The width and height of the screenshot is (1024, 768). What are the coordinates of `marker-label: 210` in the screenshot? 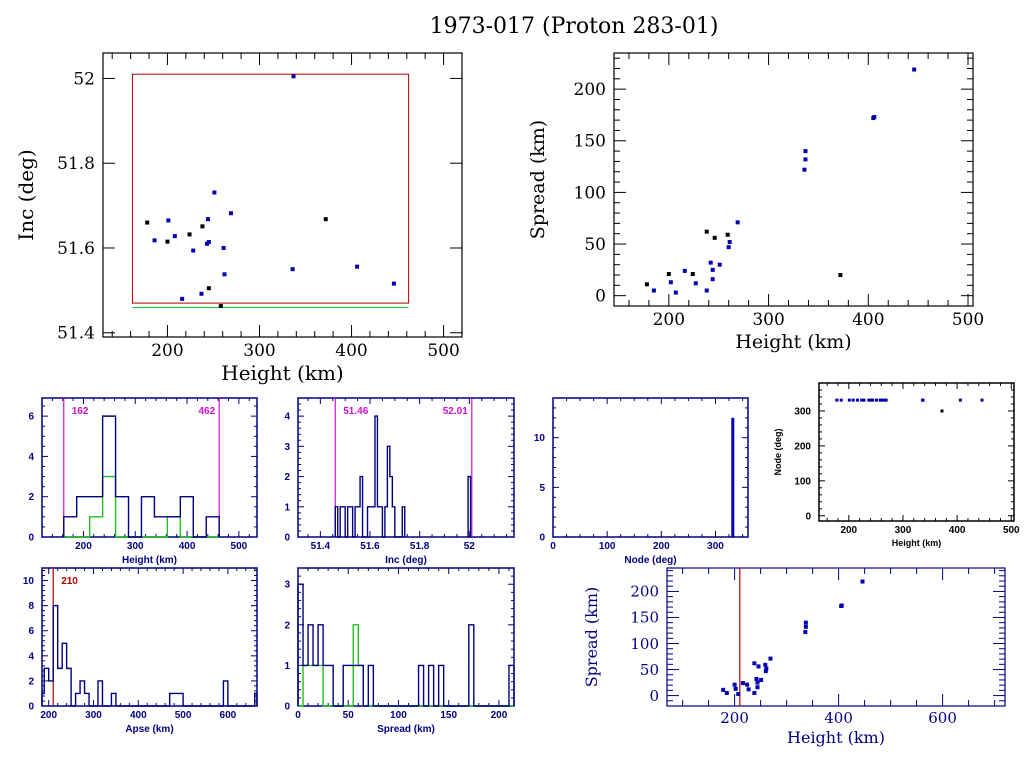 It's located at (69, 581).